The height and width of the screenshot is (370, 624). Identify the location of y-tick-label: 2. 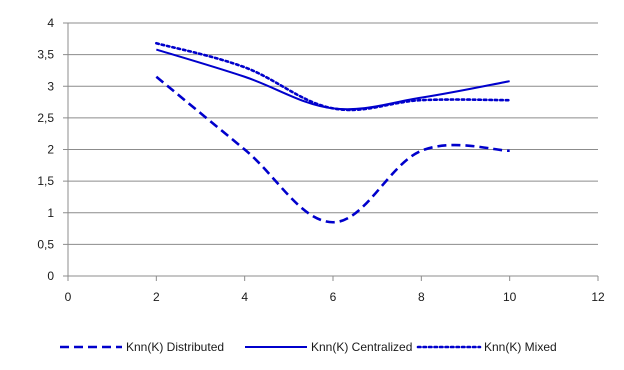
(50, 150).